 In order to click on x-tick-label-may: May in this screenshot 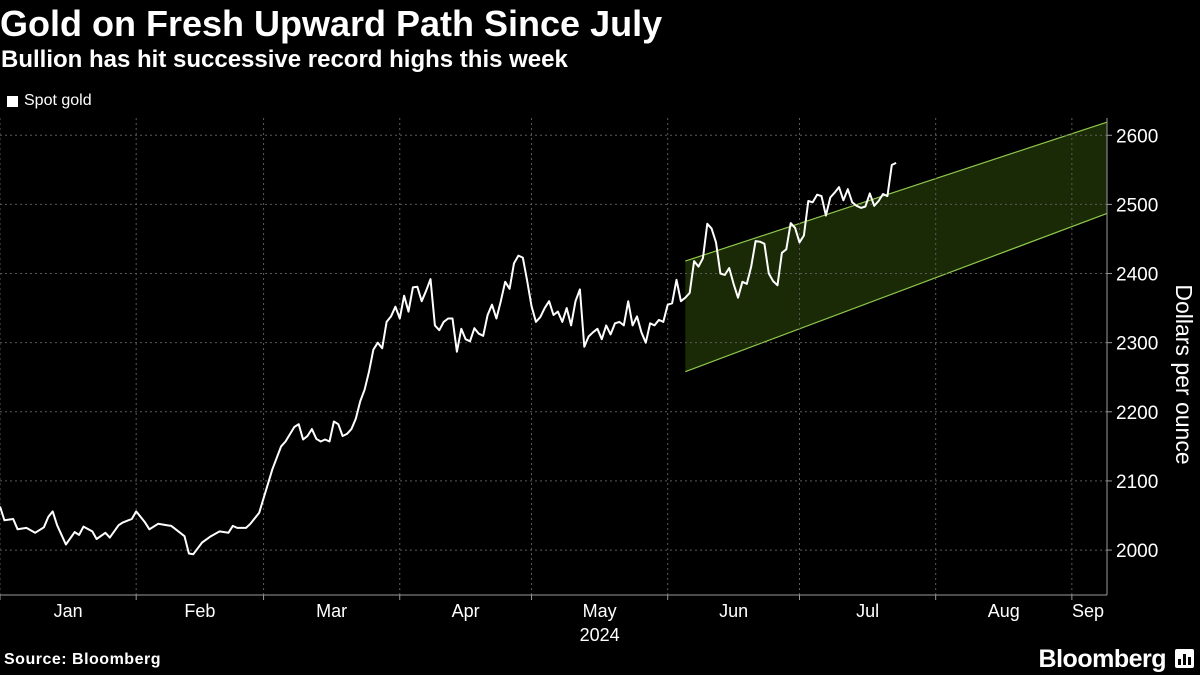, I will do `click(600, 611)`.